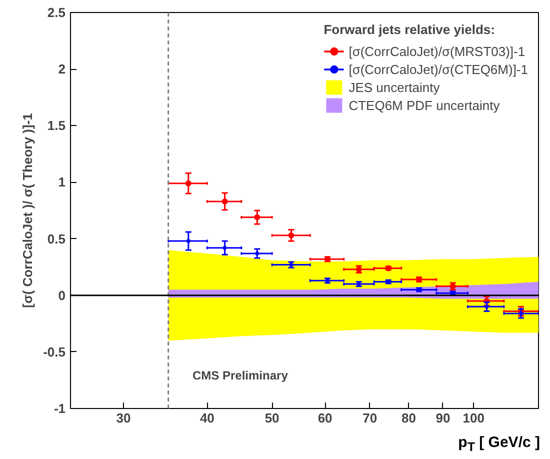 The width and height of the screenshot is (550, 459). I want to click on x-tick-label: 30, so click(123, 418).